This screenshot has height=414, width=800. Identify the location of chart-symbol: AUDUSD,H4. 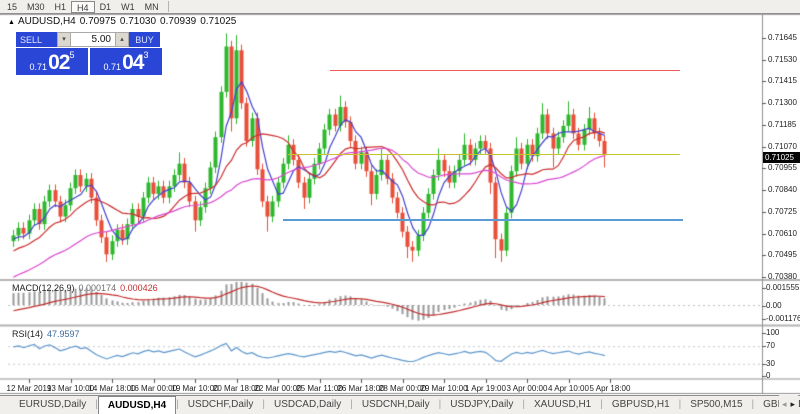
(46, 21).